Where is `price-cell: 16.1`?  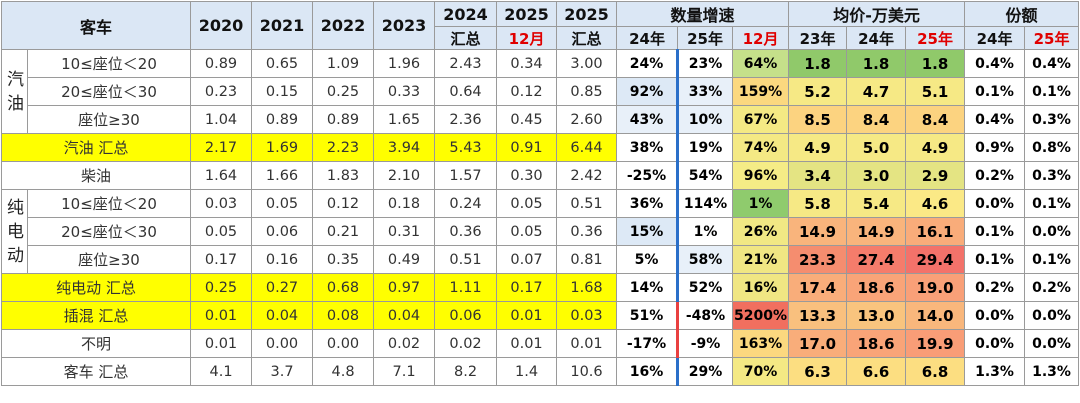
price-cell: 16.1 is located at coordinates (935, 231).